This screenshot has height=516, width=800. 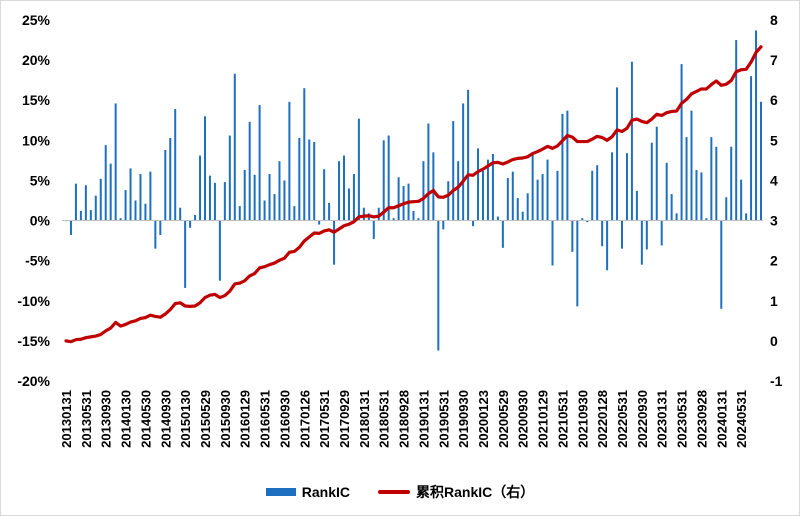 I want to click on right-y-tick-label: 8, so click(x=774, y=20).